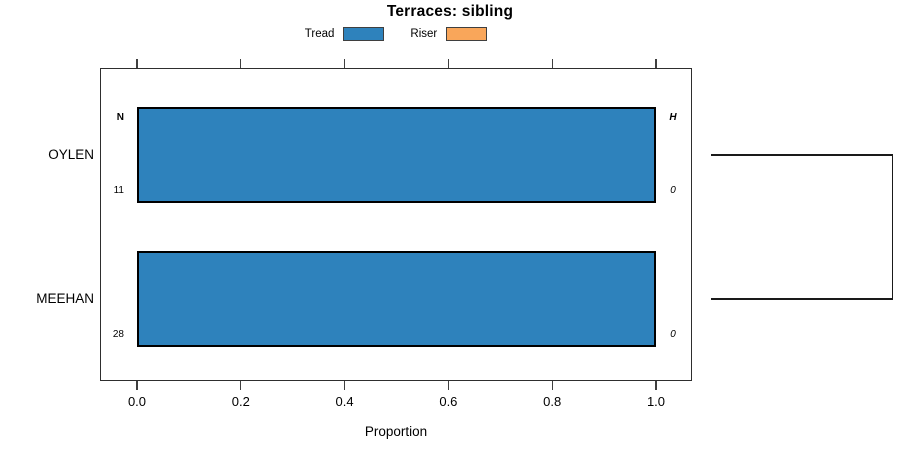 The width and height of the screenshot is (900, 460). I want to click on chart-title: Terraces: sibling, so click(450, 11).